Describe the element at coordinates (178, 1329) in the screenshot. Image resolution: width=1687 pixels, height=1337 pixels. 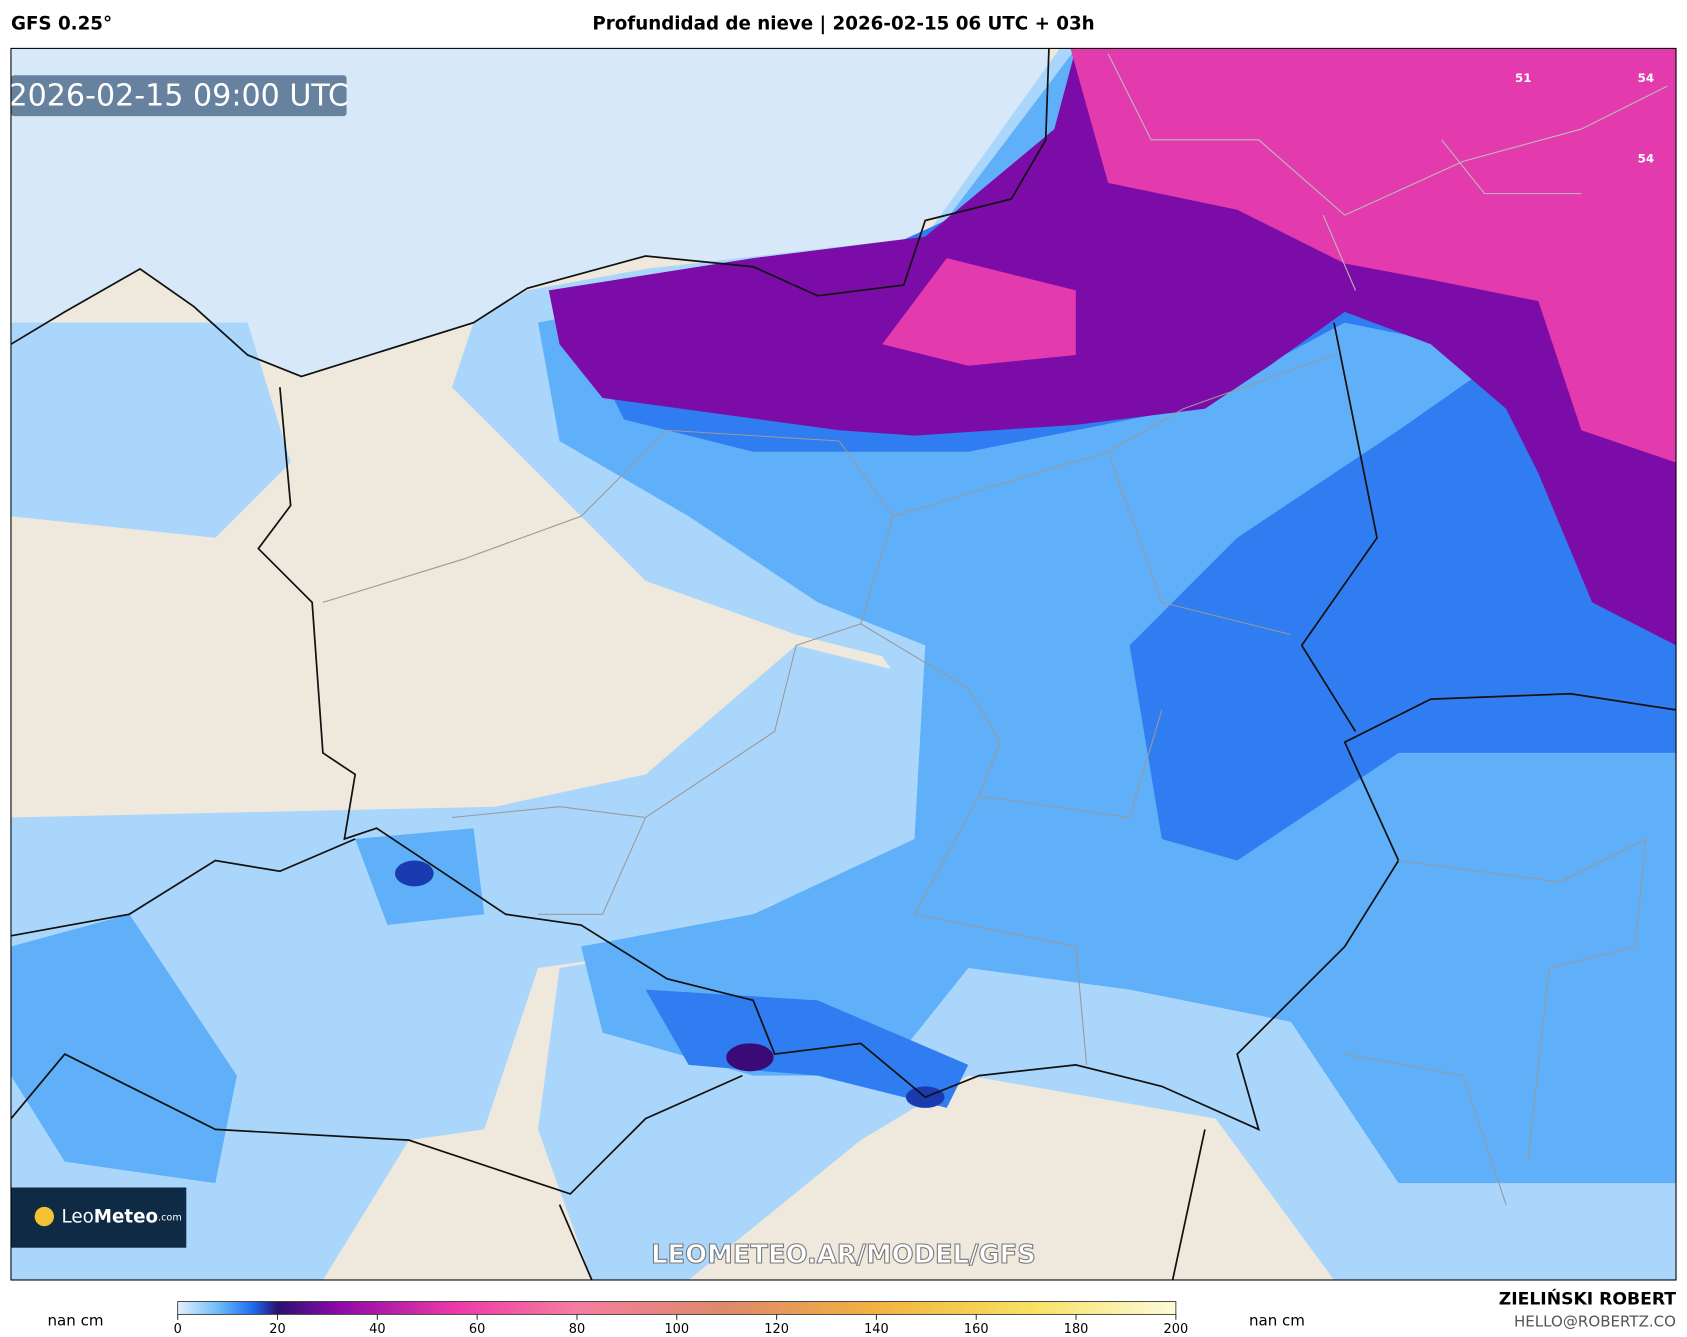
I see `colorbar-tick-label: 0` at that location.